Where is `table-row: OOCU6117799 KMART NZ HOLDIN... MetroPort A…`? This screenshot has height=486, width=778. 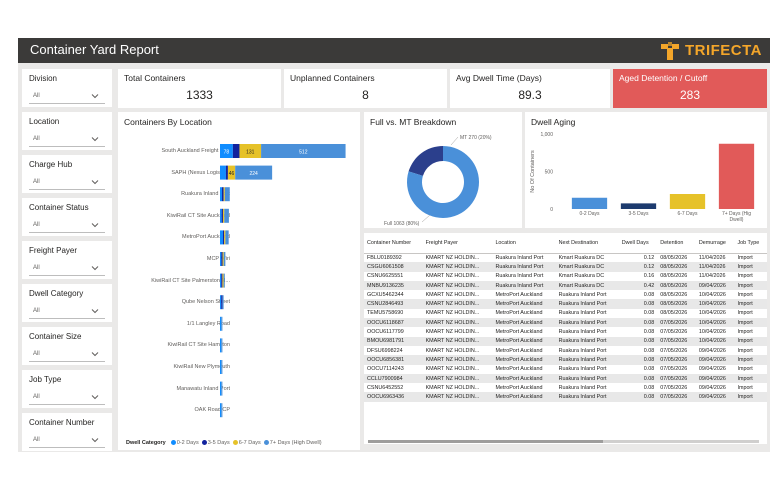 table-row: OOCU6117799 KMART NZ HOLDIN... MetroPort A… is located at coordinates (565, 331).